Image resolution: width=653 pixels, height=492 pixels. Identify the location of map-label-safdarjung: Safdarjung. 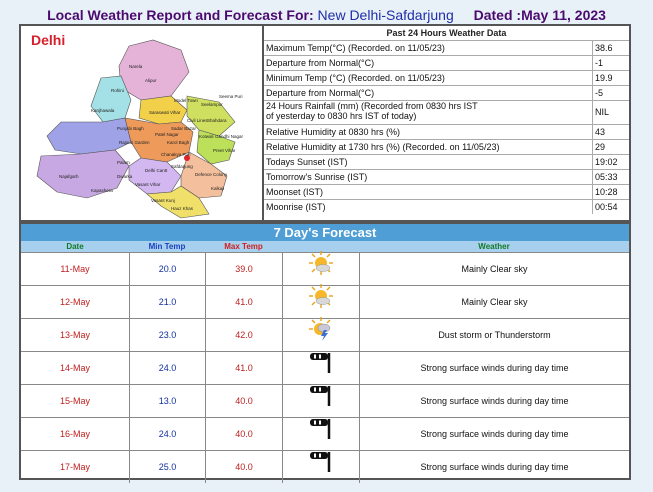
(182, 166).